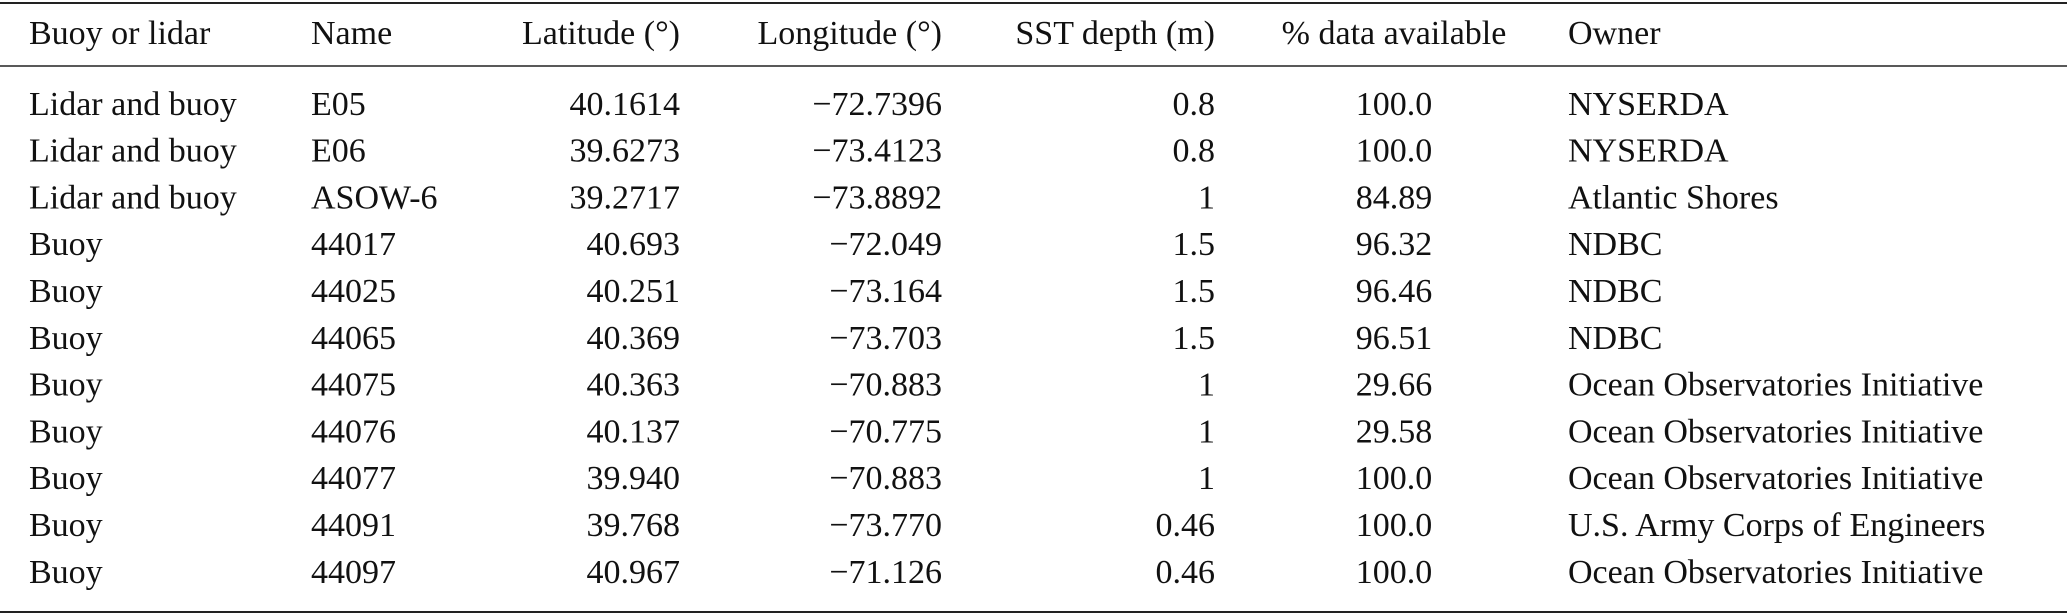  What do you see at coordinates (634, 525) in the screenshot?
I see `cell: 39.768` at bounding box center [634, 525].